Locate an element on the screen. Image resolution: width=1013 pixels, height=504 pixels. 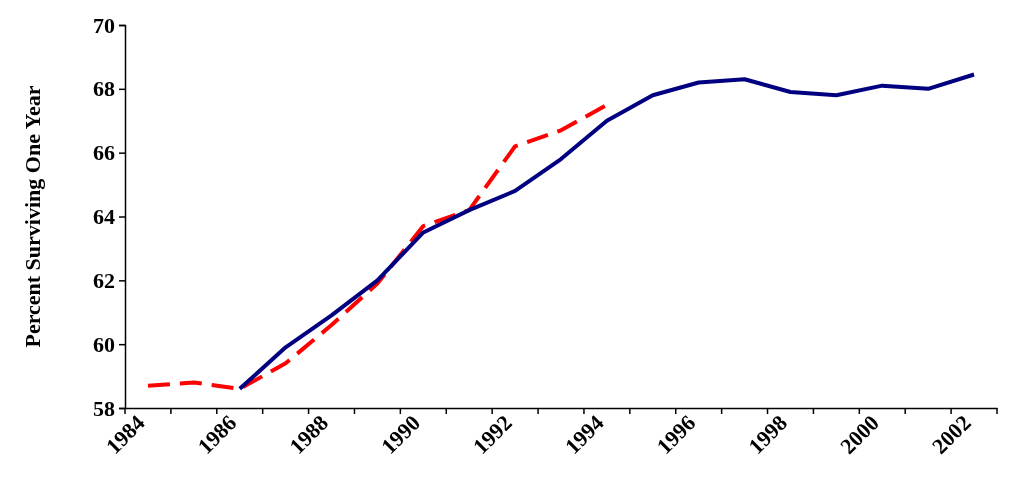
y-tick-label: 66 is located at coordinates (104, 153).